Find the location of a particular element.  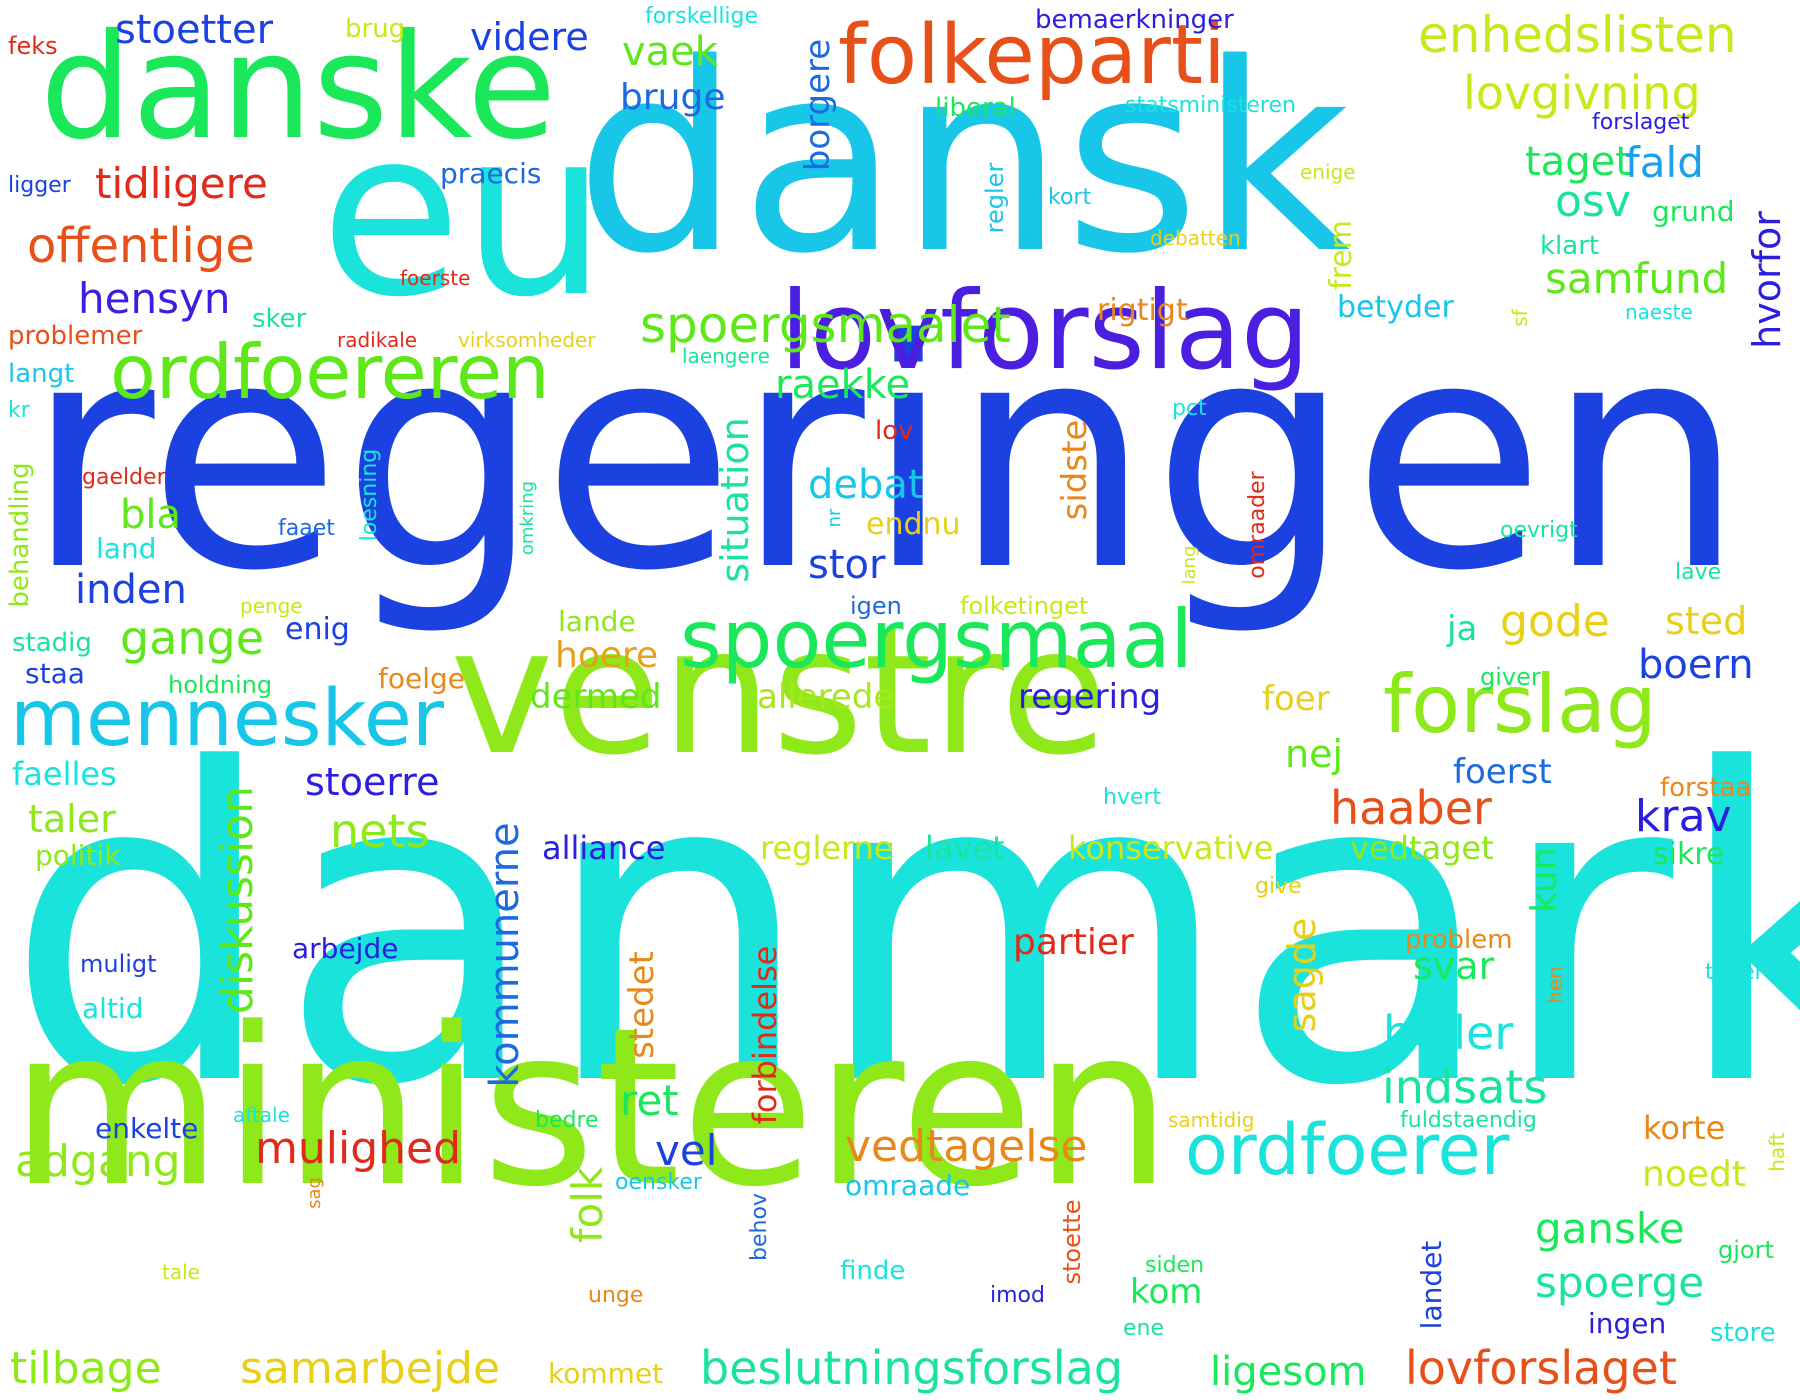

word-unge: unge is located at coordinates (616, 1295).